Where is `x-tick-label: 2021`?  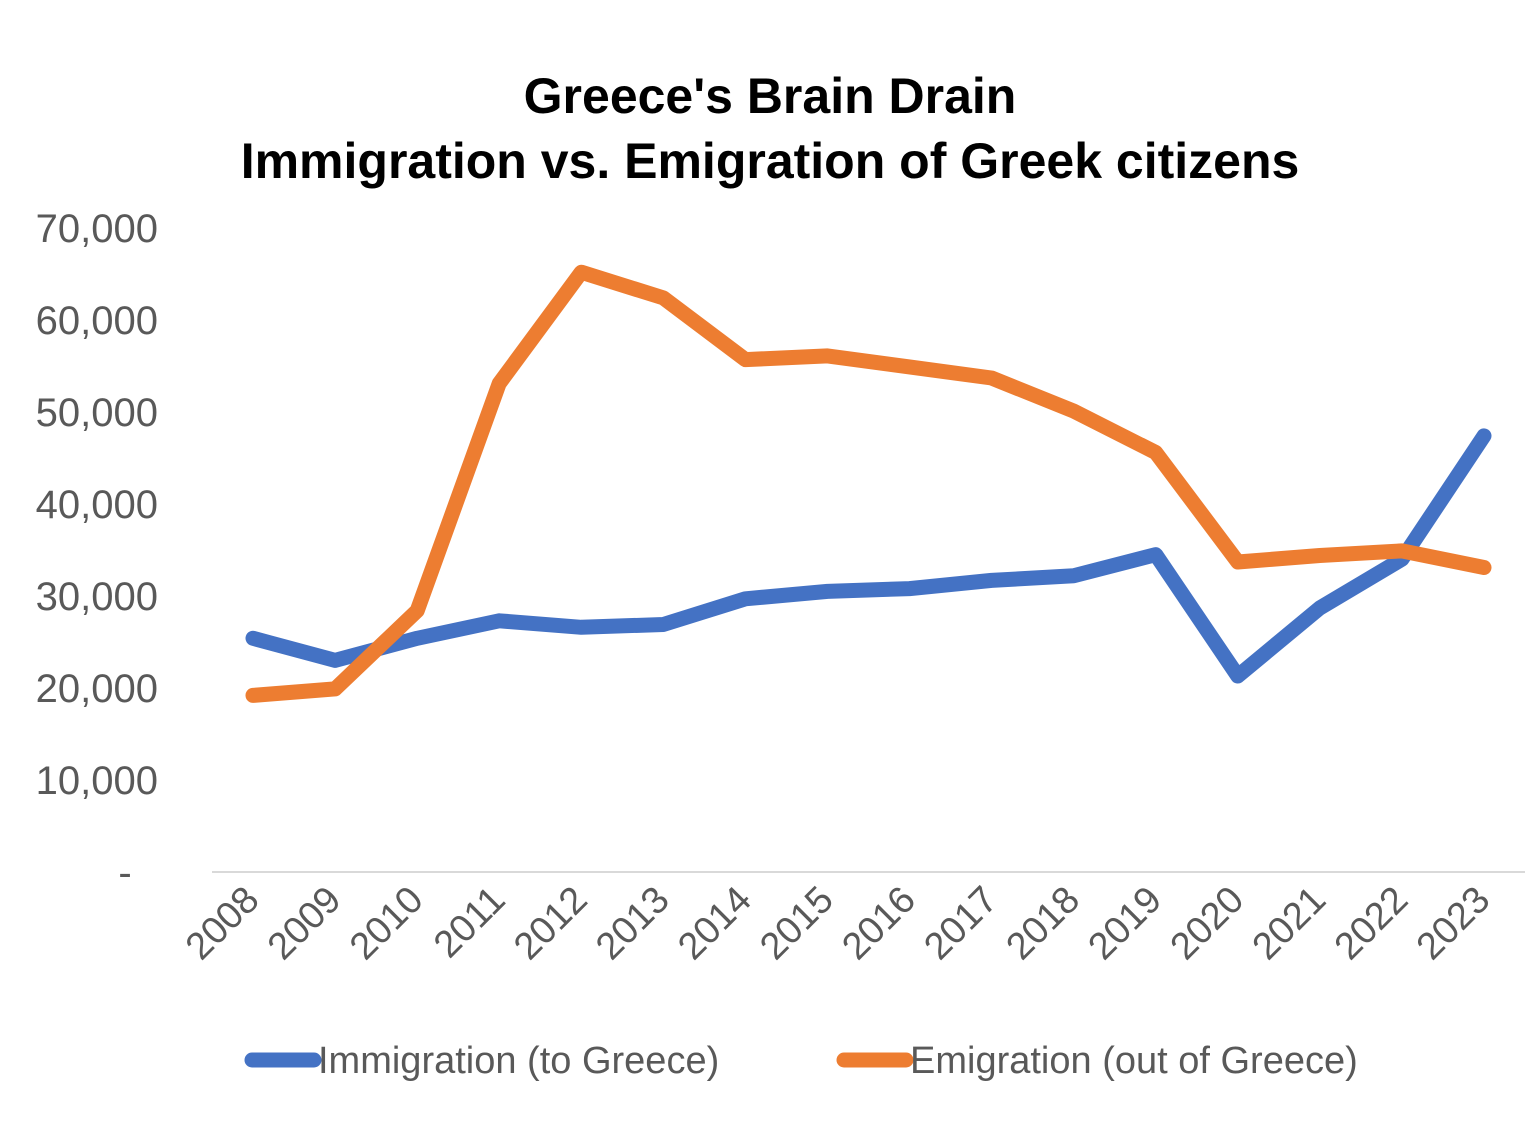 x-tick-label: 2021 is located at coordinates (1289, 923).